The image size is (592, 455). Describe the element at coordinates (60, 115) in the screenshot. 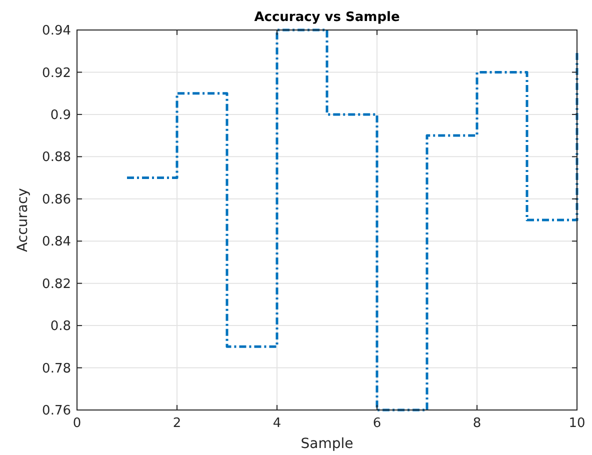

I see `y-tick-label: 0.9` at that location.